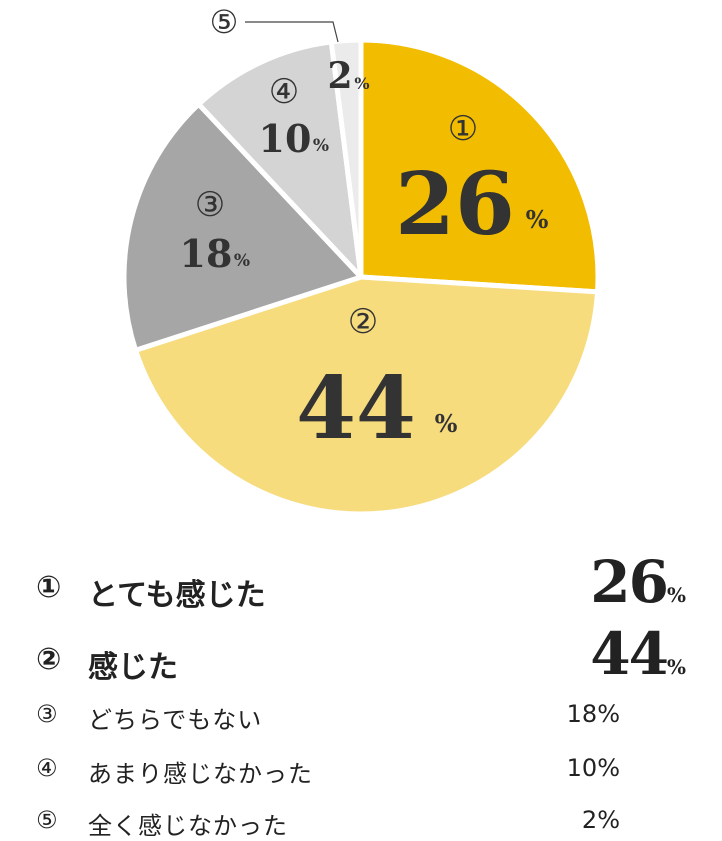 This screenshot has height=841, width=722. What do you see at coordinates (49, 659) in the screenshot?
I see `legend-marker: ②` at bounding box center [49, 659].